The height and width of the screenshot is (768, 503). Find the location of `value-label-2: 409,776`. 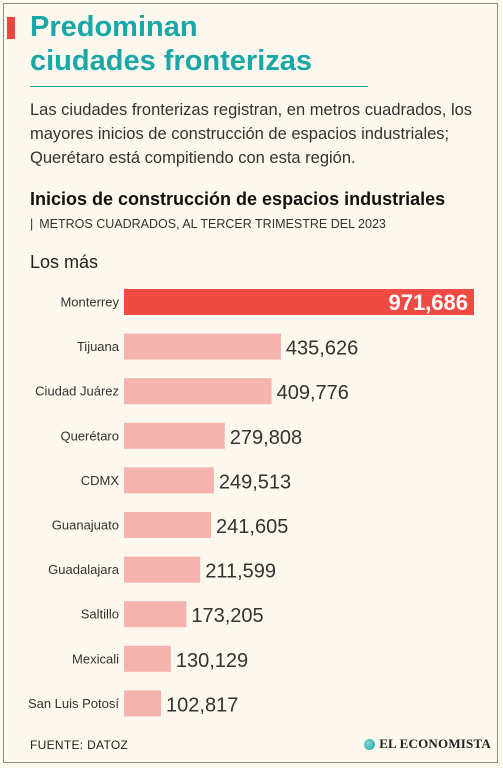

value-label-2: 409,776 is located at coordinates (313, 393).